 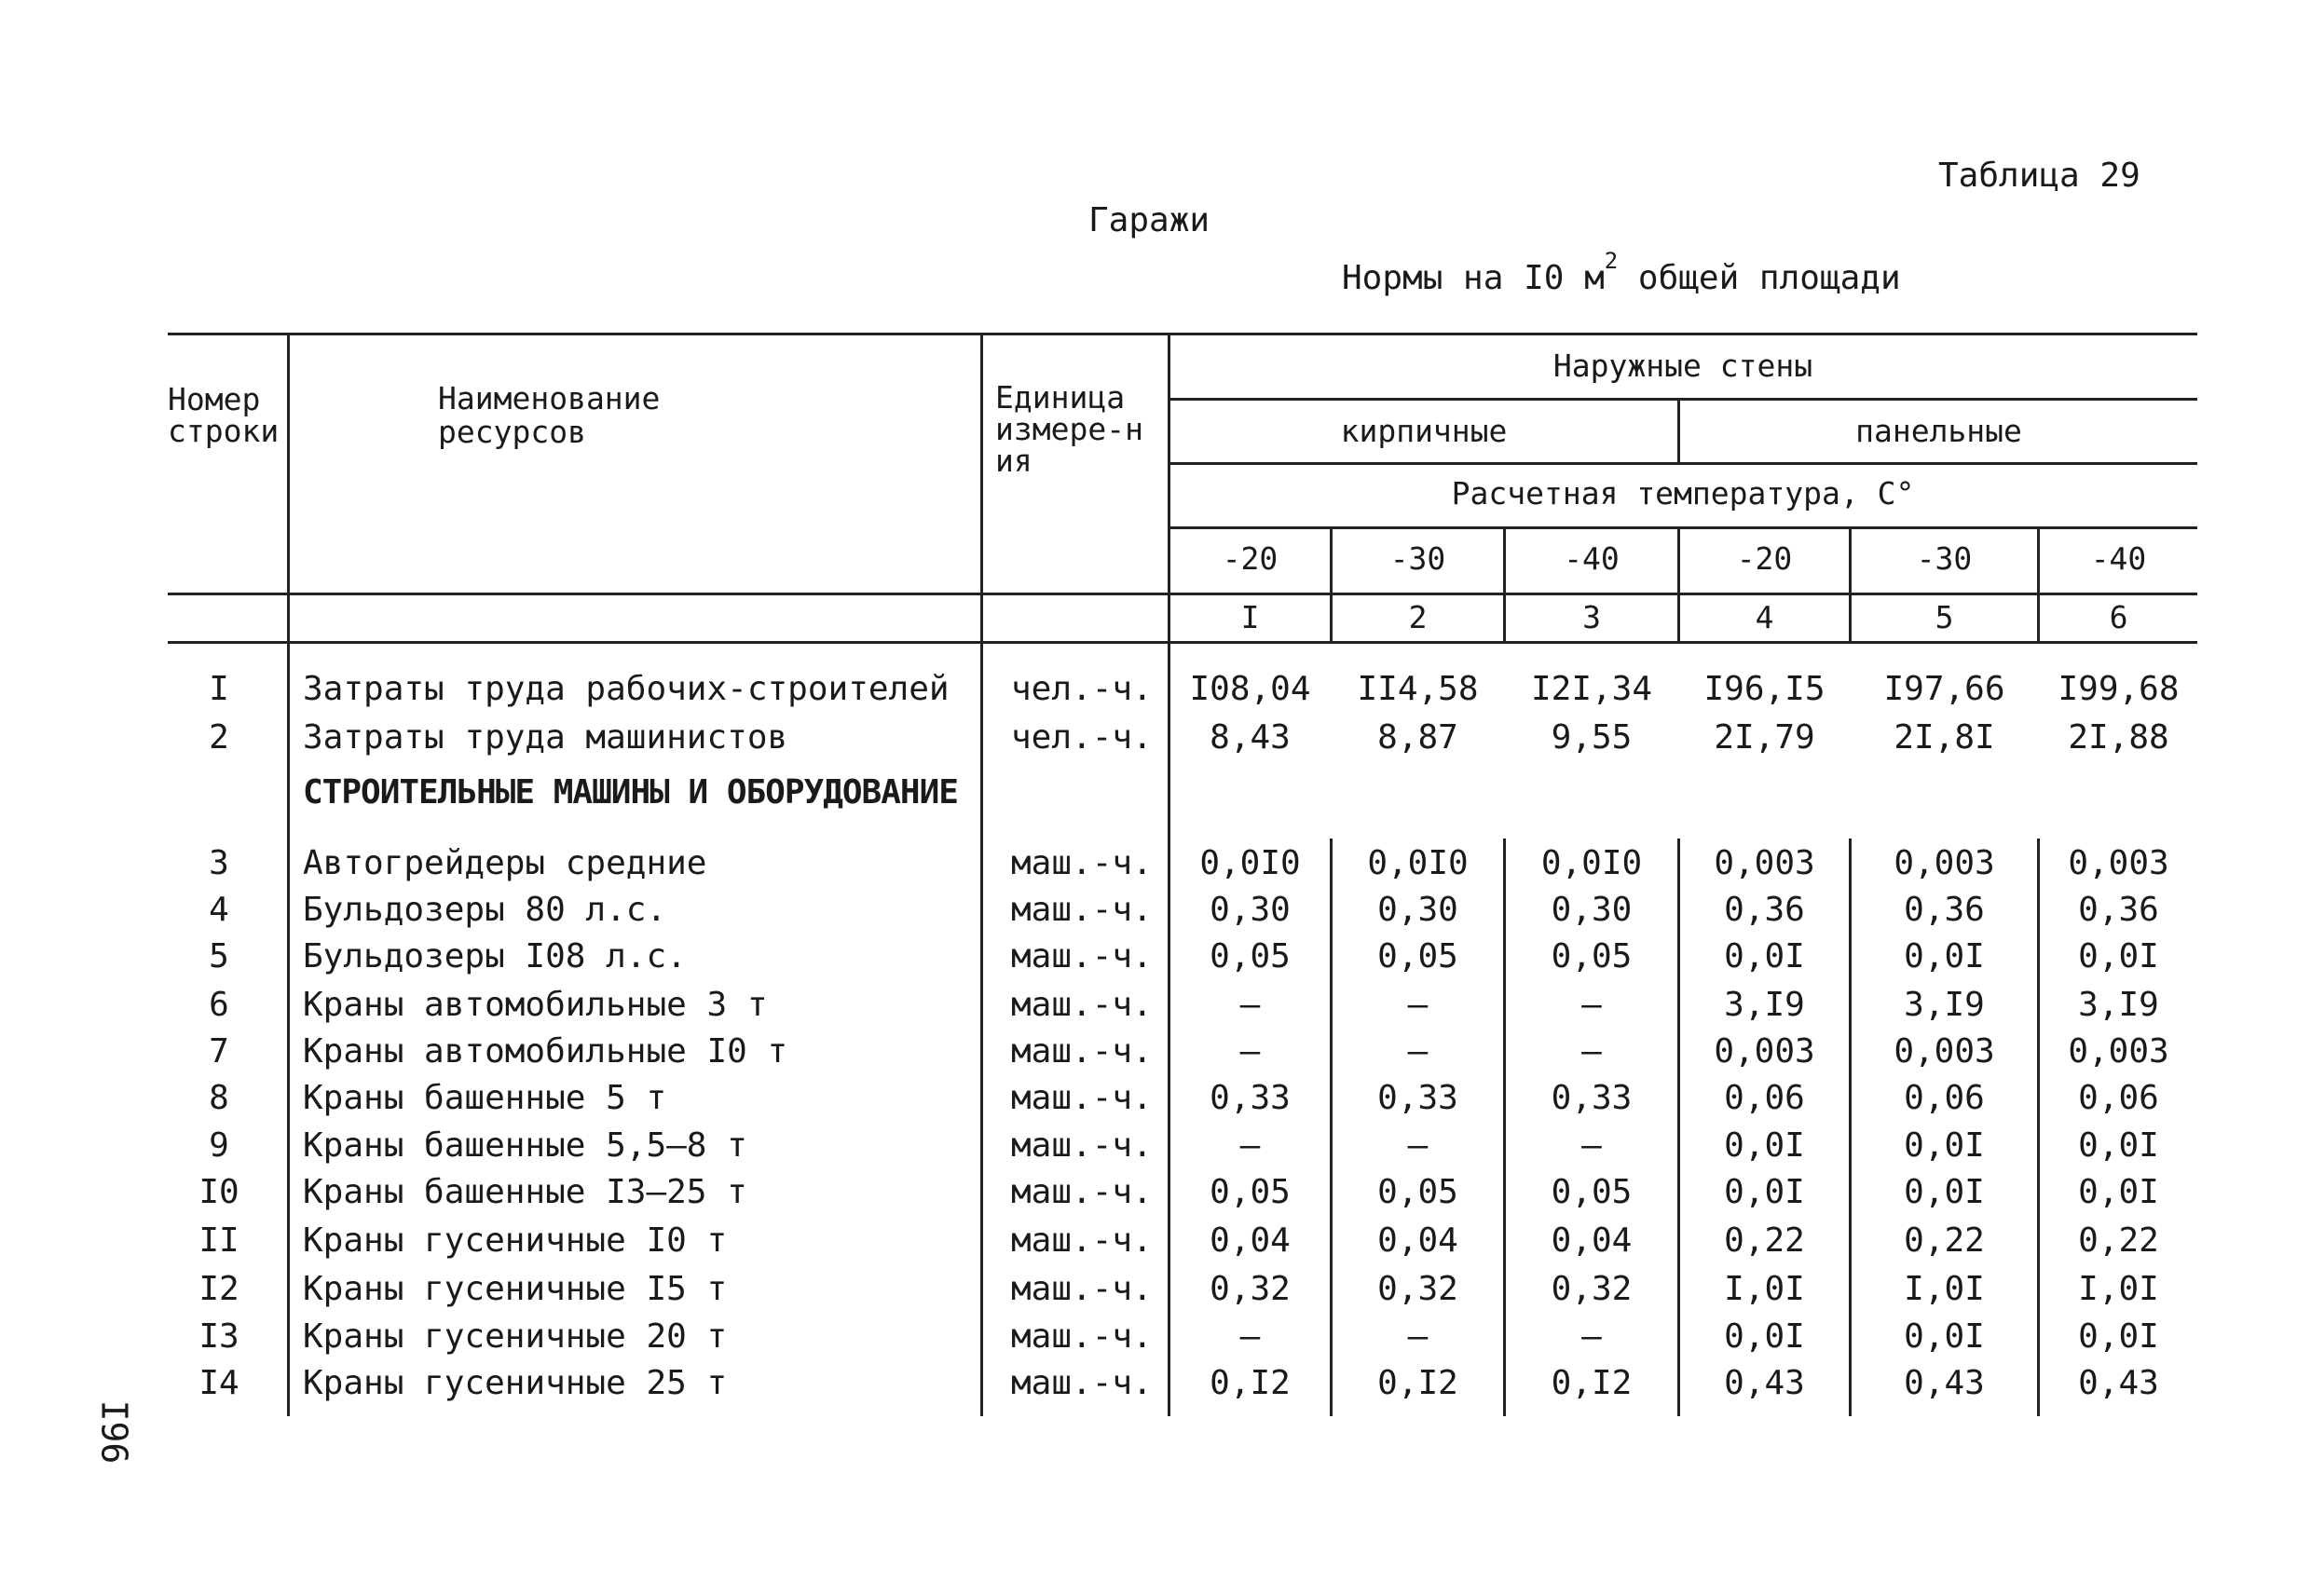 What do you see at coordinates (1250, 689) in the screenshot?
I see `value-cell: I08,04` at bounding box center [1250, 689].